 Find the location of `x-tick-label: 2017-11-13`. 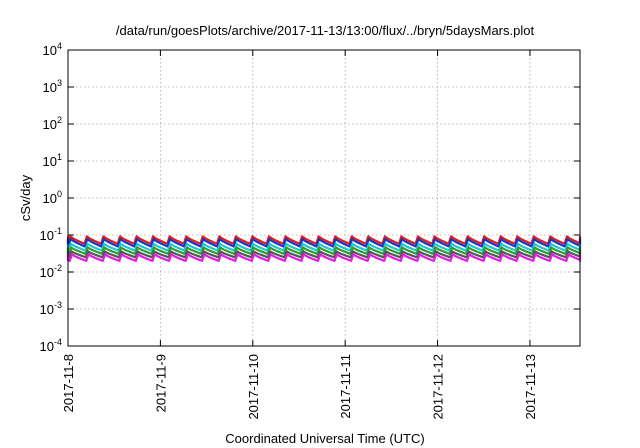

x-tick-label: 2017-11-13 is located at coordinates (530, 387).